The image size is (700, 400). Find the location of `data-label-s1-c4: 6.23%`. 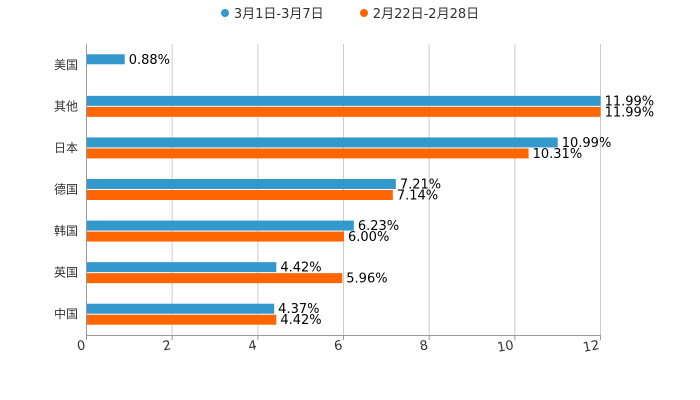

data-label-s1-c4: 6.23% is located at coordinates (378, 226).